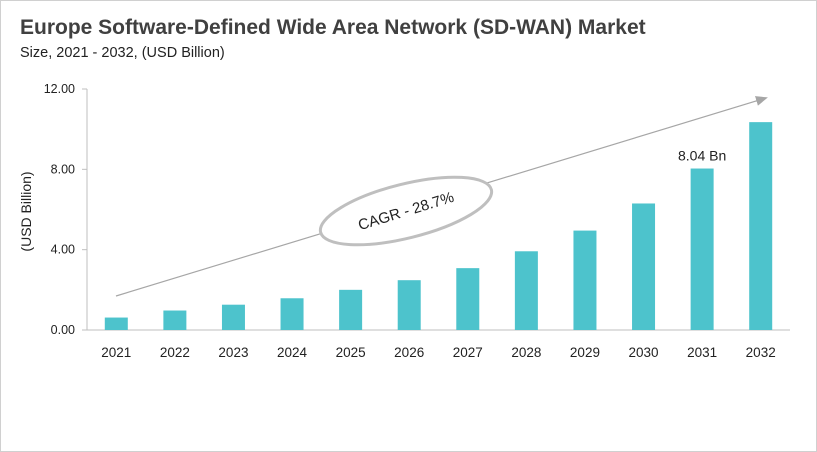  I want to click on x-tick-label: 2024, so click(292, 352).